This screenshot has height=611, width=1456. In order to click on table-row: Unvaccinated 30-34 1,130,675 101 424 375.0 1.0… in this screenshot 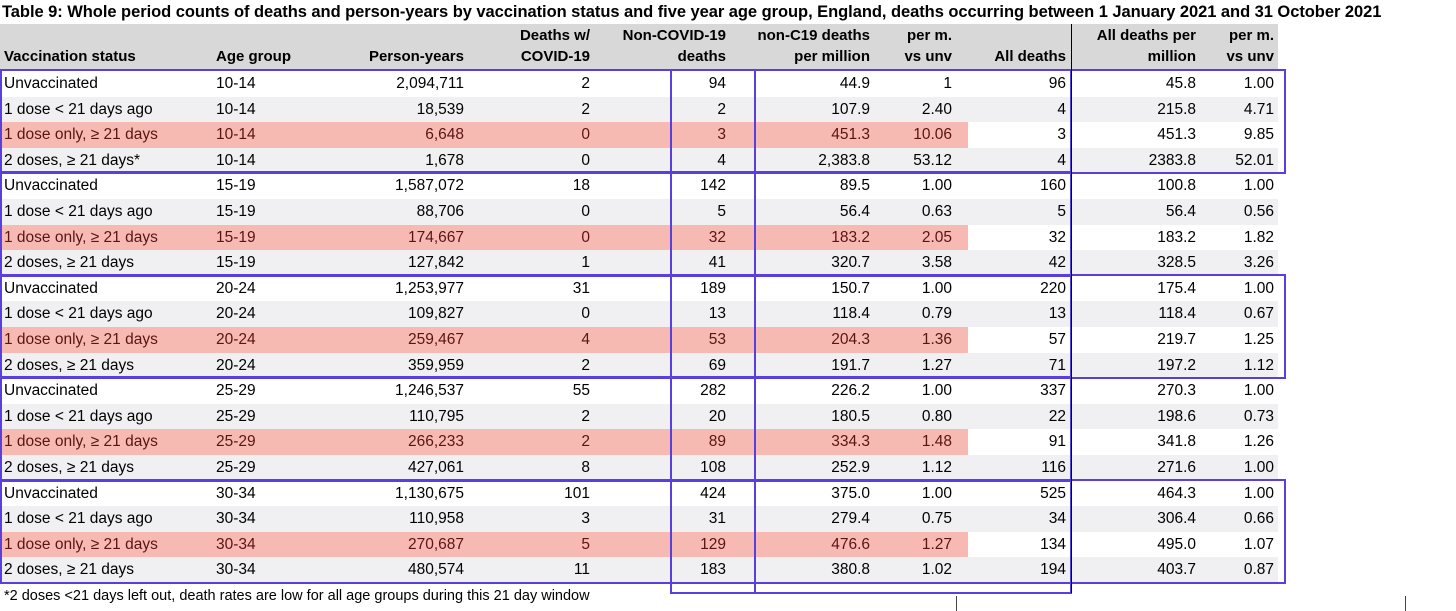, I will do `click(639, 494)`.